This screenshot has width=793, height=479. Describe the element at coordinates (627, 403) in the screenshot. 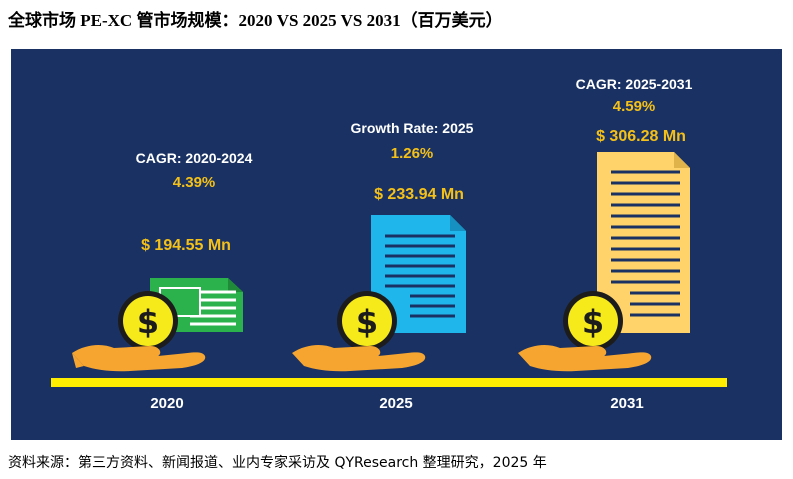

I see `category-label-2031: 2031` at that location.